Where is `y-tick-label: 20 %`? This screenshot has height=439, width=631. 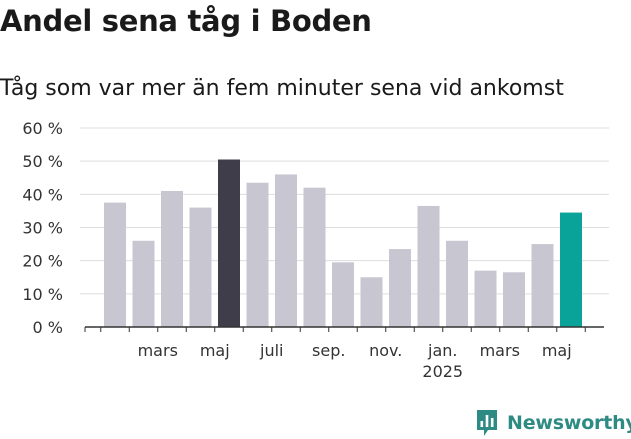
y-tick-label: 20 % is located at coordinates (42, 261).